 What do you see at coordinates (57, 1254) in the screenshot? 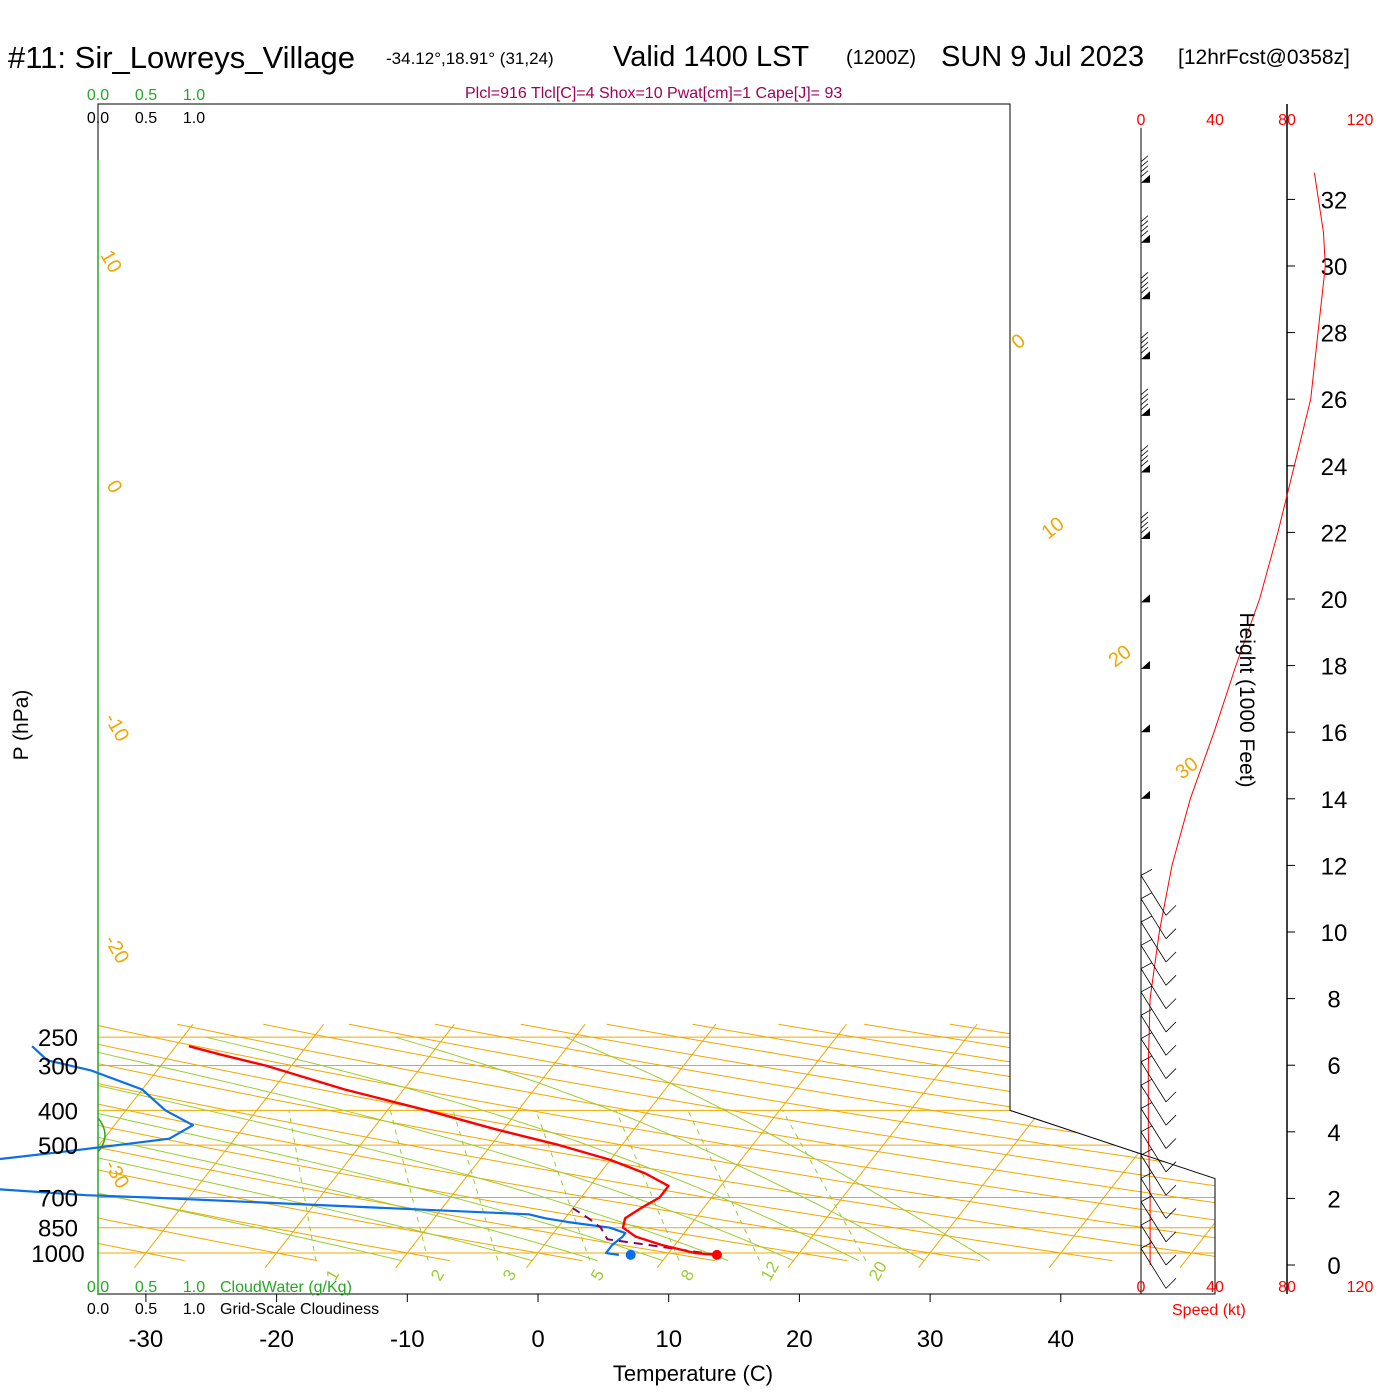
I see `pressure-tick-label: 1000` at bounding box center [57, 1254].